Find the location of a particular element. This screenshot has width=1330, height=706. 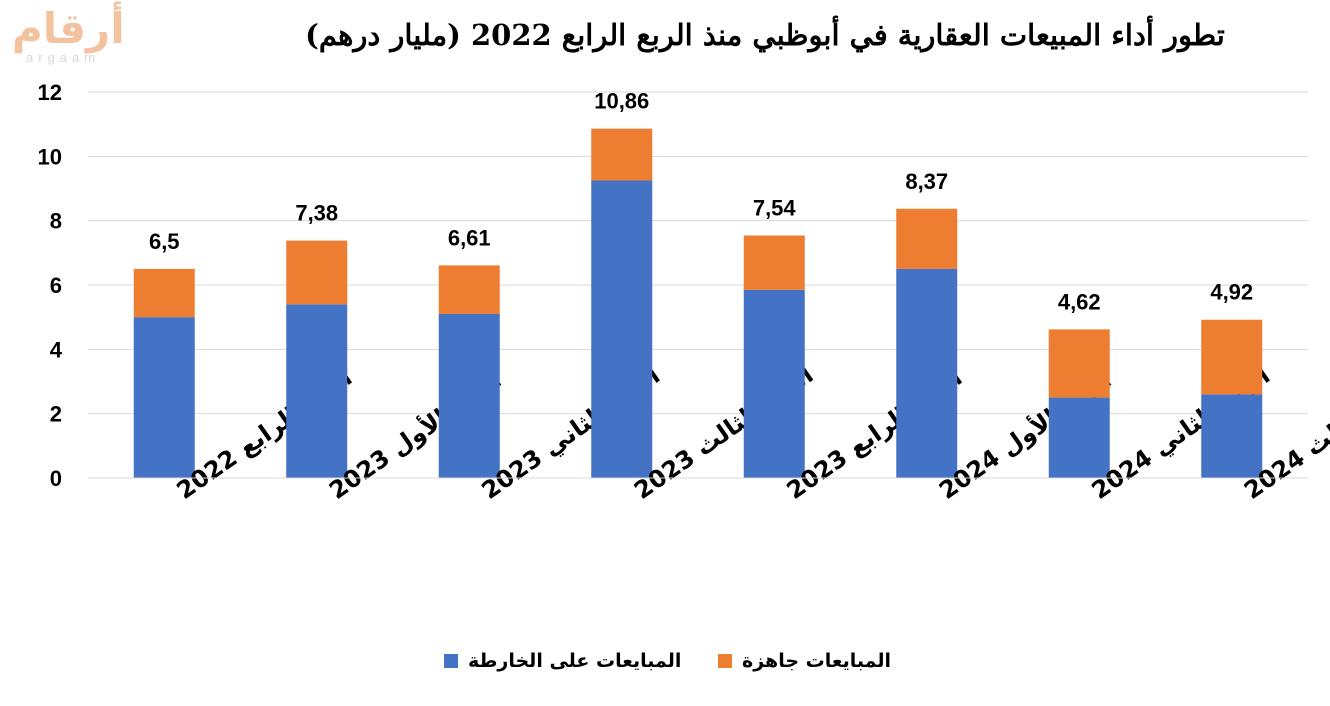

y-tick-label-5: 10 is located at coordinates (50, 156).